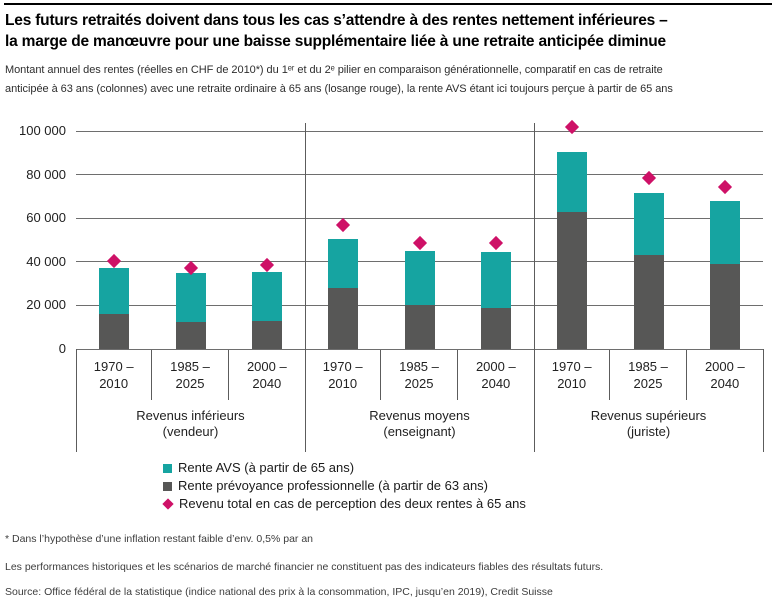  Describe the element at coordinates (419, 415) in the screenshot. I see `group-label: Revenus moyens` at that location.